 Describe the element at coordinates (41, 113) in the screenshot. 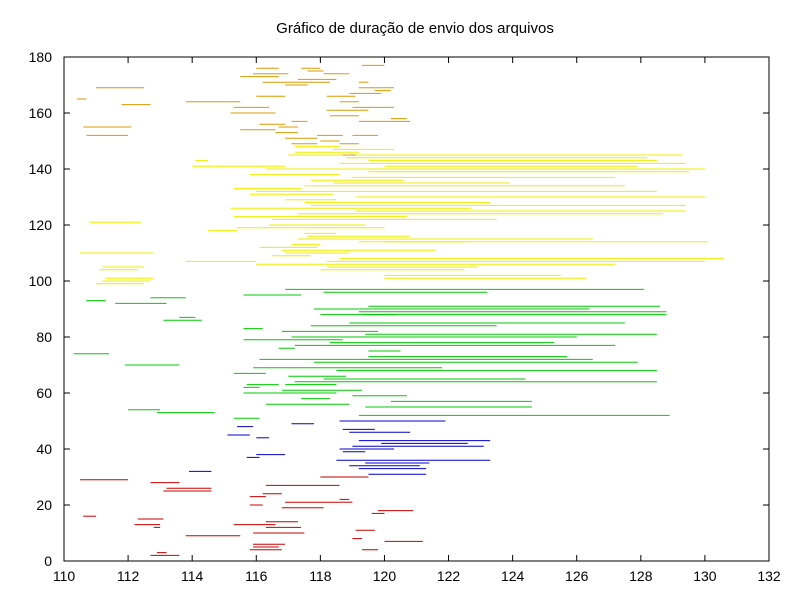

I see `y-tick-label: 160` at that location.